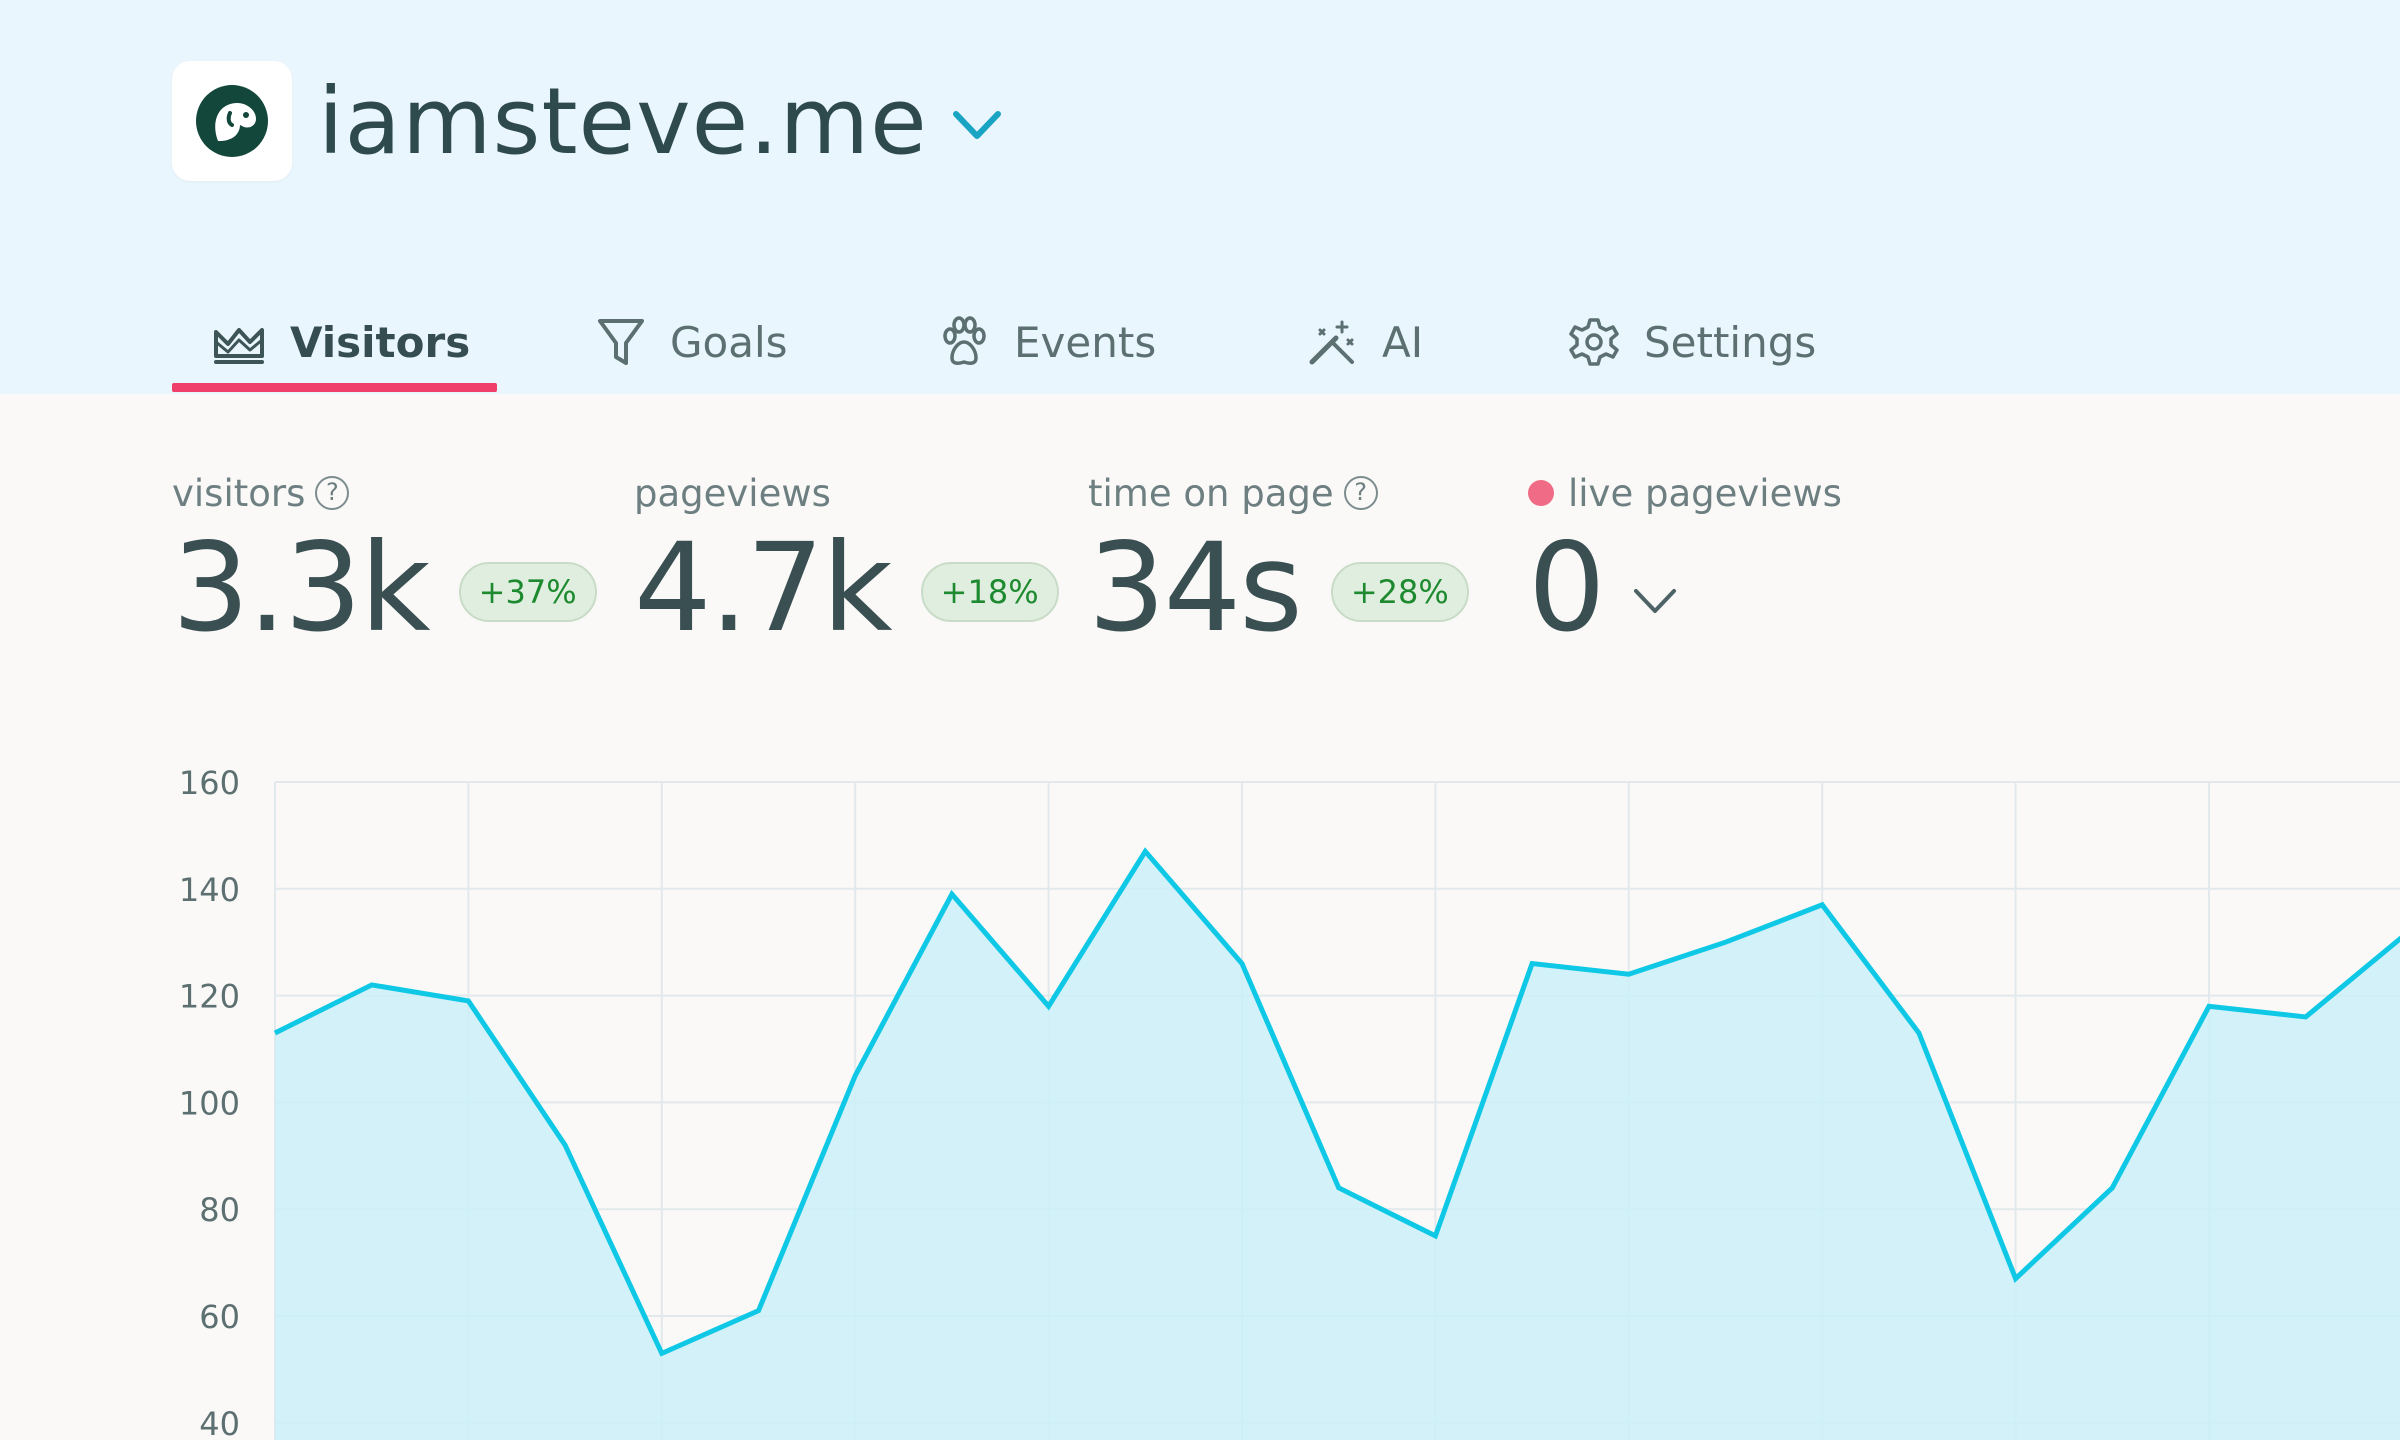 The height and width of the screenshot is (1440, 2400). I want to click on metric-visitors: visitors ? 3.3k +37%, so click(384, 558).